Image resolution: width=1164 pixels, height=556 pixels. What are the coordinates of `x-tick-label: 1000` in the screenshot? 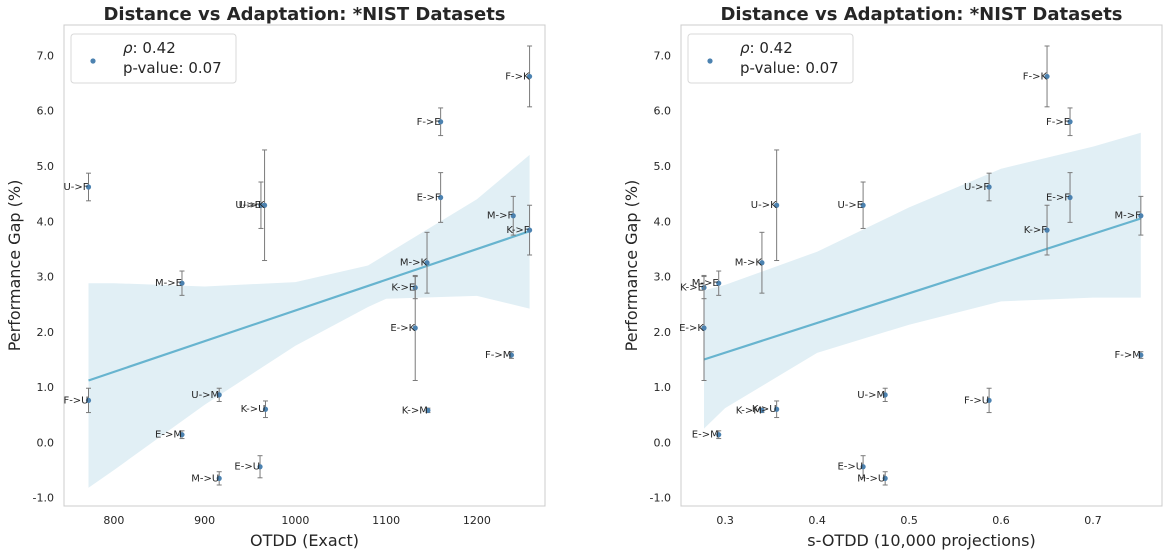 It's located at (295, 520).